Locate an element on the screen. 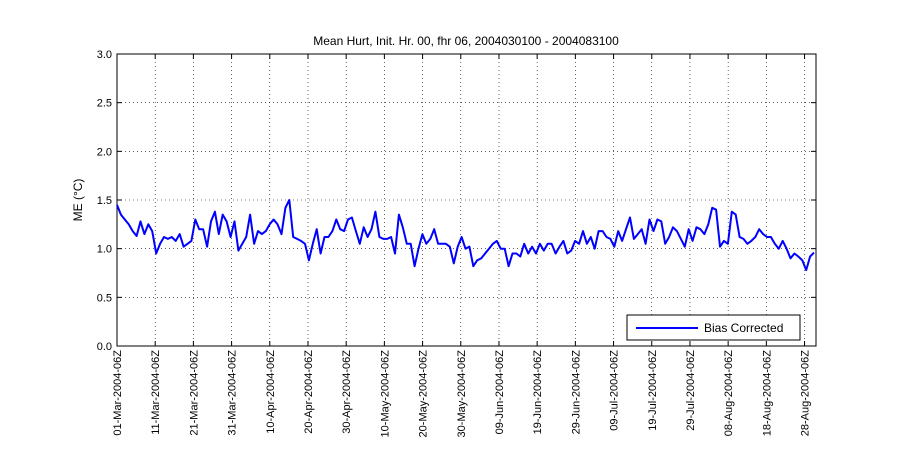  y-axis-label: ME (°C) is located at coordinates (78, 200).